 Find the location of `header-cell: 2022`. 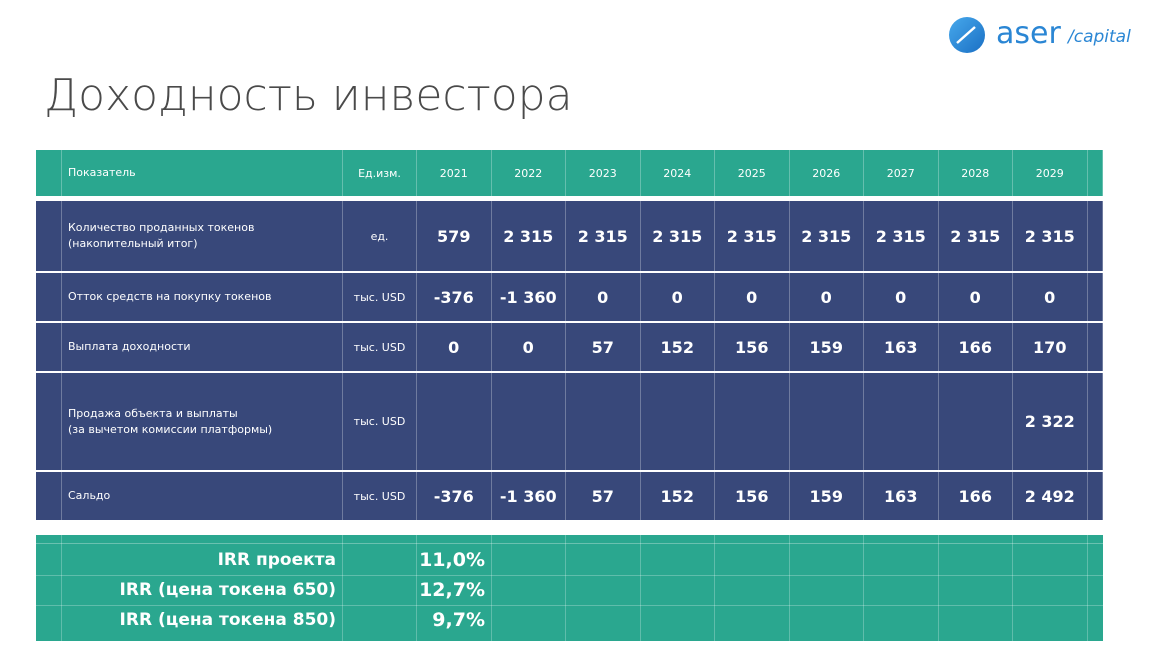

header-cell: 2022 is located at coordinates (528, 173).